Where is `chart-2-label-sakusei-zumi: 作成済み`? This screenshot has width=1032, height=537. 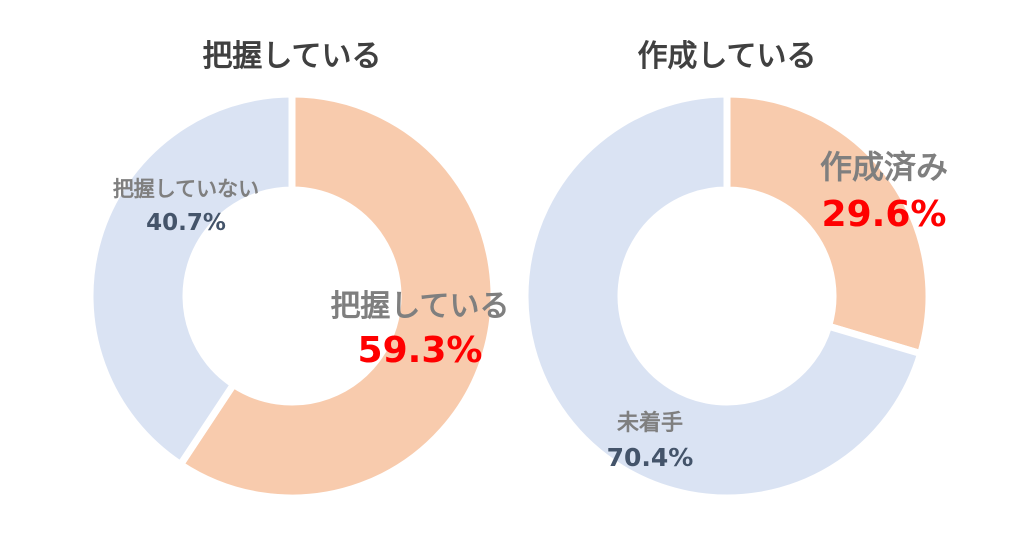
chart-2-label-sakusei-zumi: 作成済み is located at coordinates (884, 167).